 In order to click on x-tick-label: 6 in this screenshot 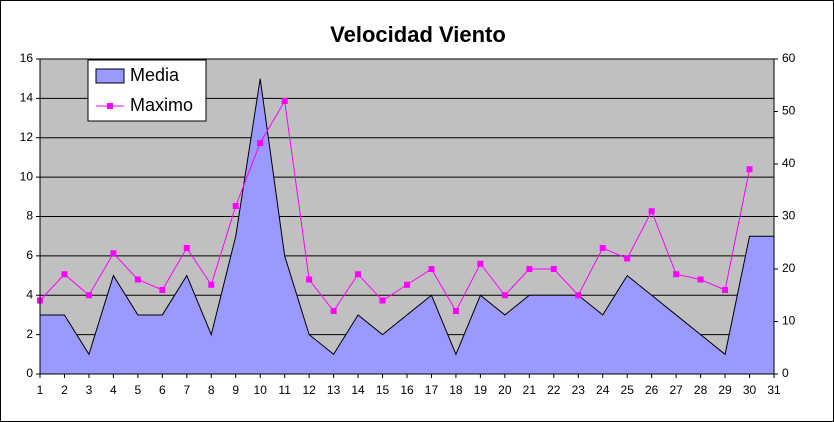, I will do `click(162, 390)`.